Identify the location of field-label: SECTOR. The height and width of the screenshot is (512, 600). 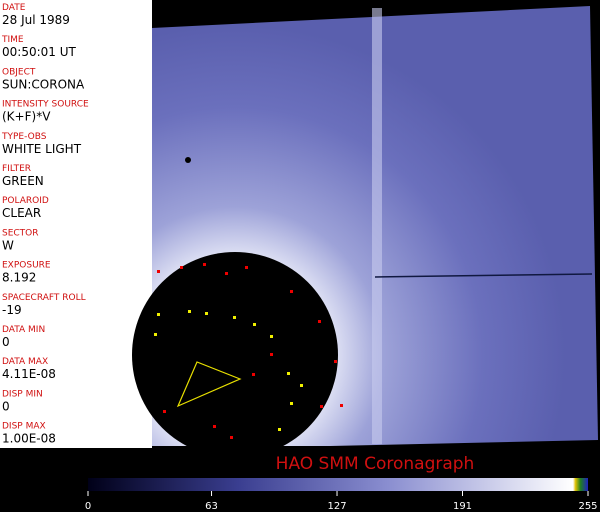
(20, 233).